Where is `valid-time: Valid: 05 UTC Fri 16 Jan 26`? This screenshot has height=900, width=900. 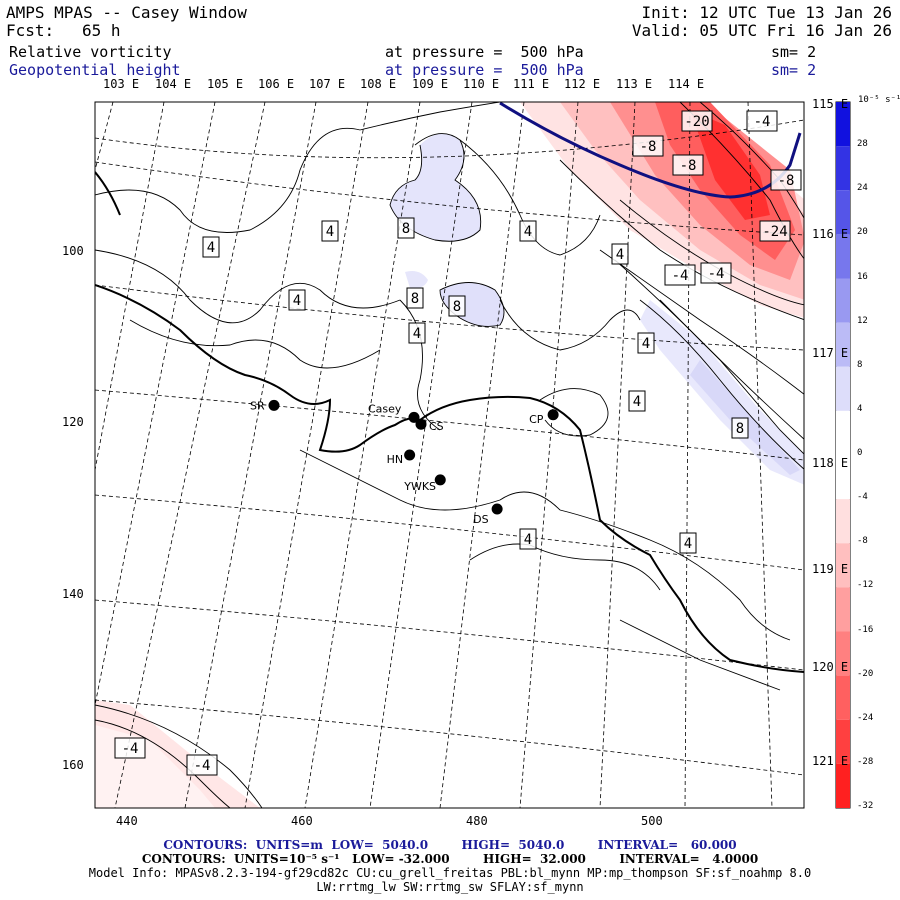
valid-time: Valid: 05 UTC Fri 16 Jan 26 is located at coordinates (761, 30).